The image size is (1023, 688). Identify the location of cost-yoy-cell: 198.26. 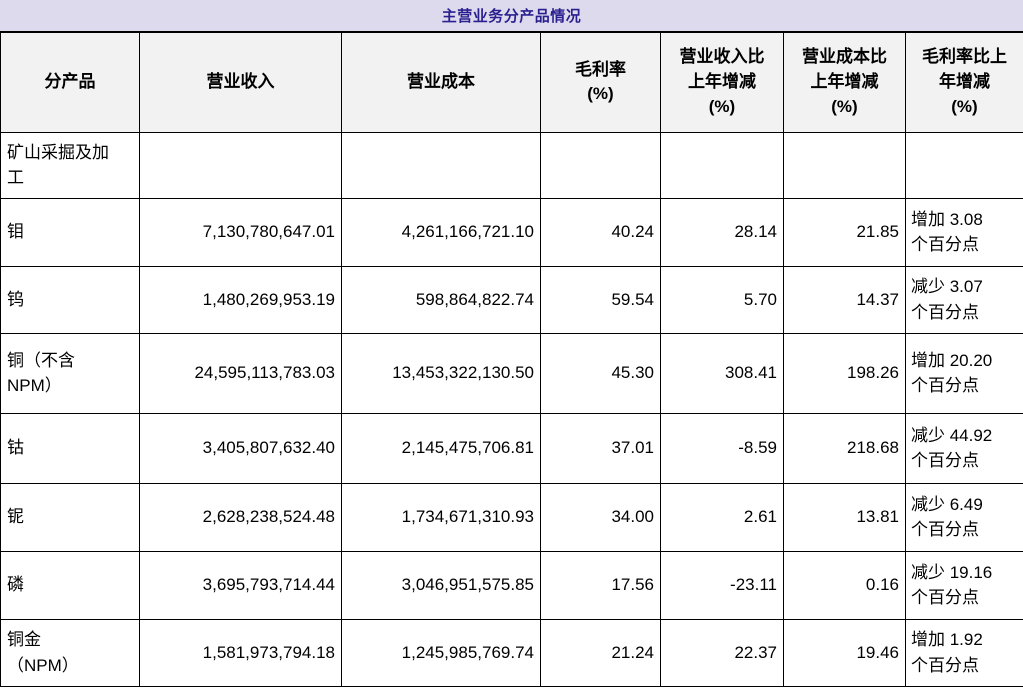
(844, 373).